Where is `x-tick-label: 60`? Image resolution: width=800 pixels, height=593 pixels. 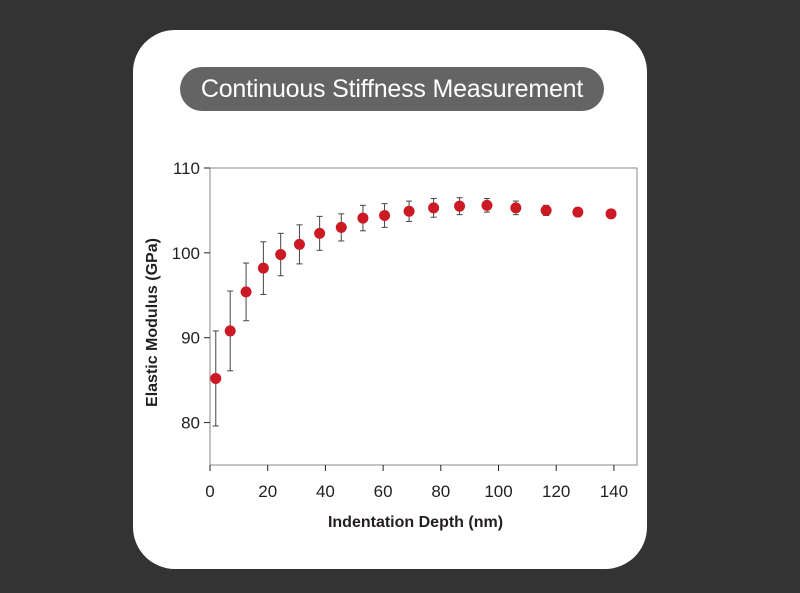
x-tick-label: 60 is located at coordinates (383, 491).